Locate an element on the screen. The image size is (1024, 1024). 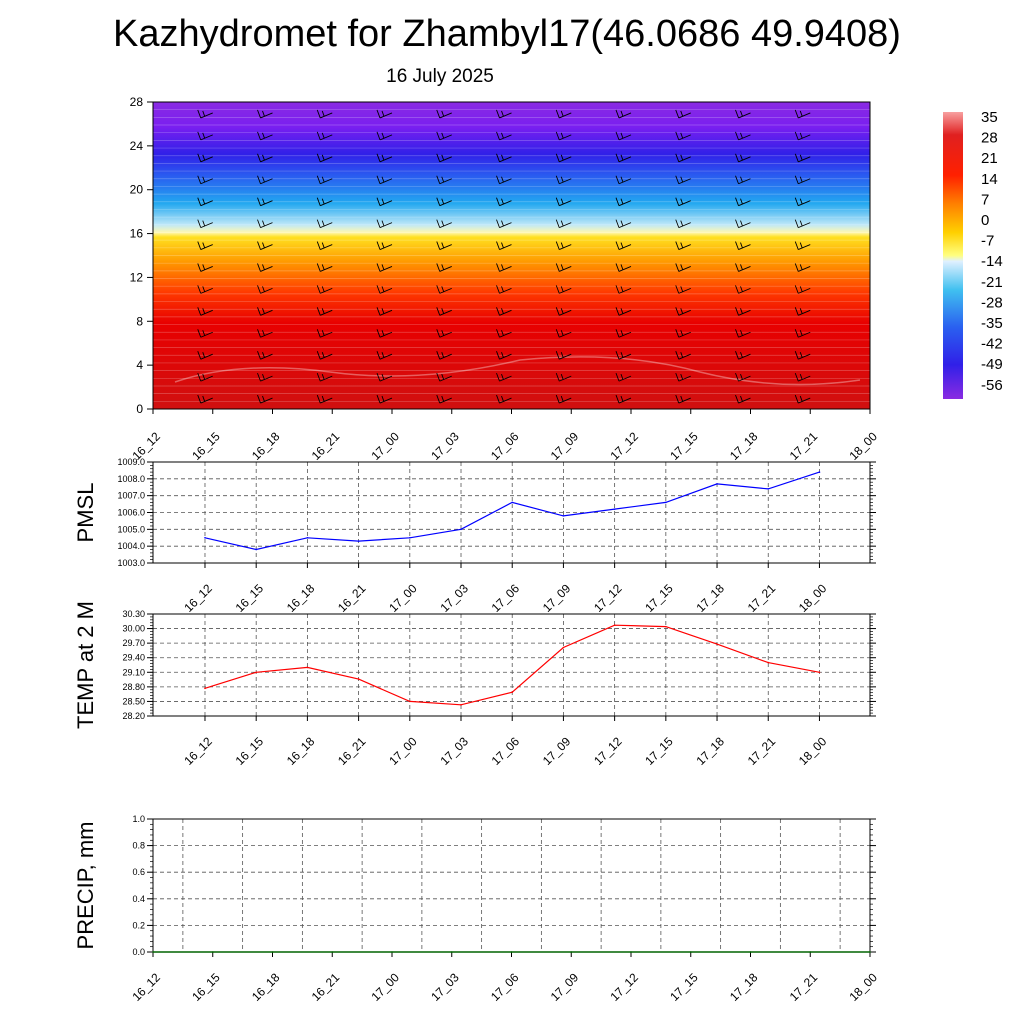
y-tick-label: 29.70 is located at coordinates (133, 643).